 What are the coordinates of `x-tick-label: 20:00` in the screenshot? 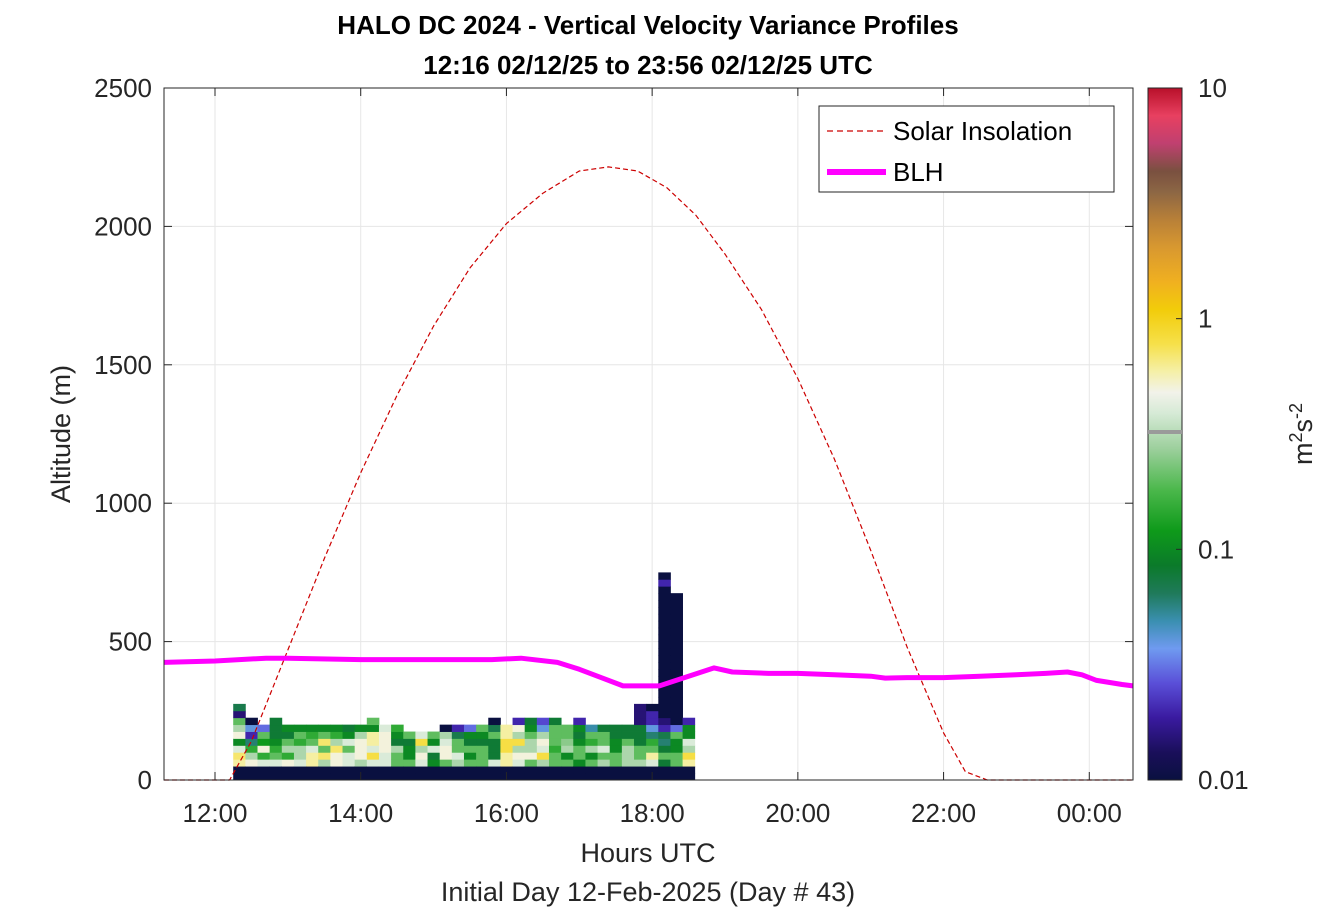 It's located at (797, 813).